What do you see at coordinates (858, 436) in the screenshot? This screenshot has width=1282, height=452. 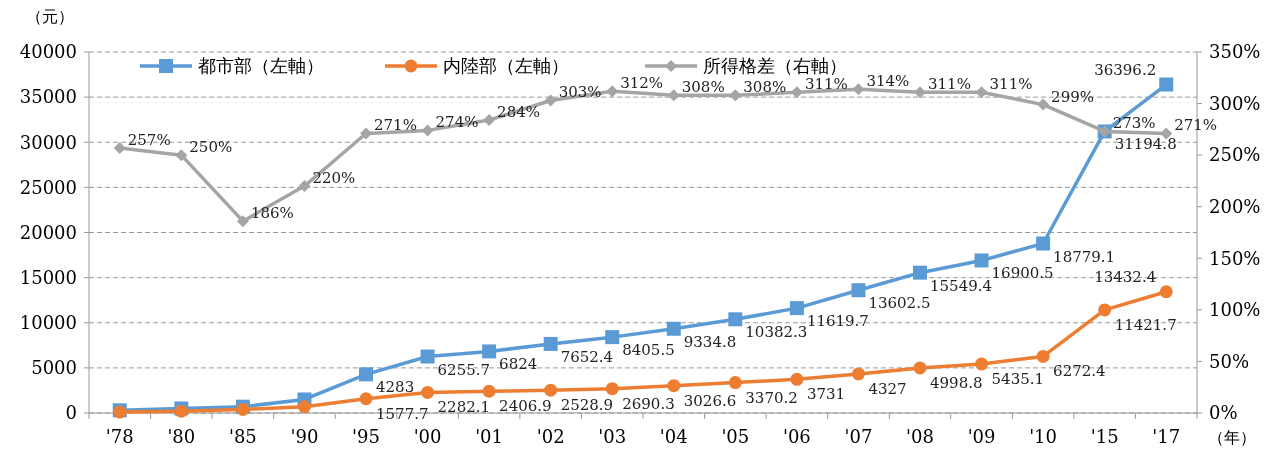 I see `x-tick-label: '07` at bounding box center [858, 436].